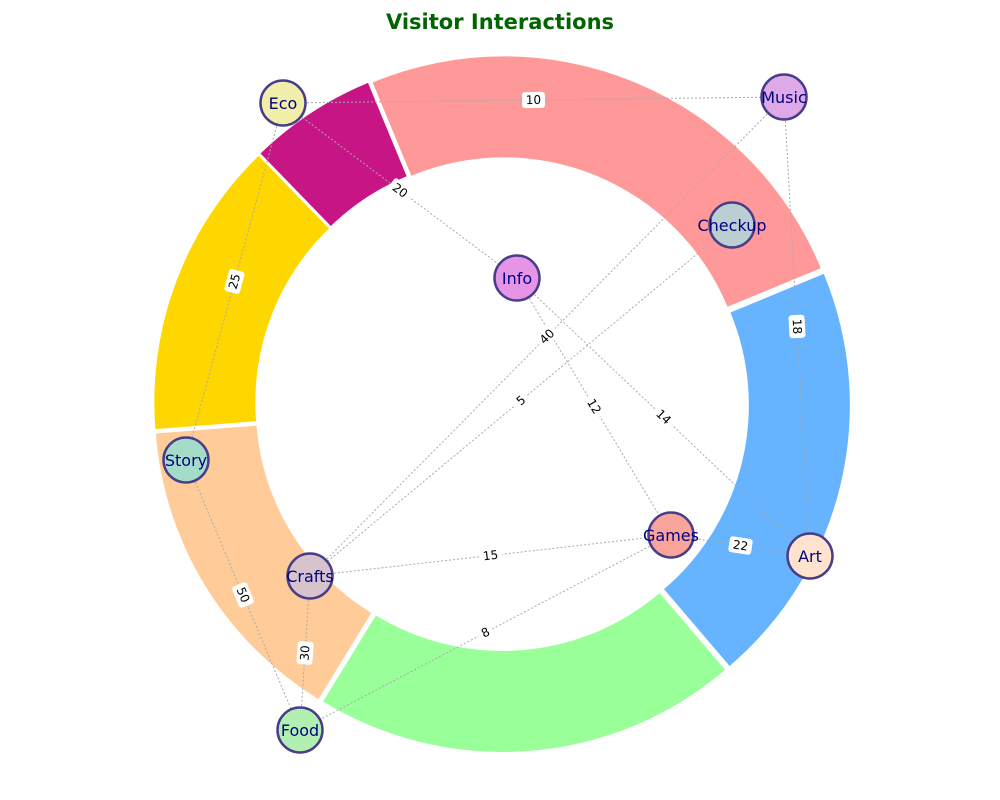  Describe the element at coordinates (485, 632) in the screenshot. I see `edge-label: 8` at that location.